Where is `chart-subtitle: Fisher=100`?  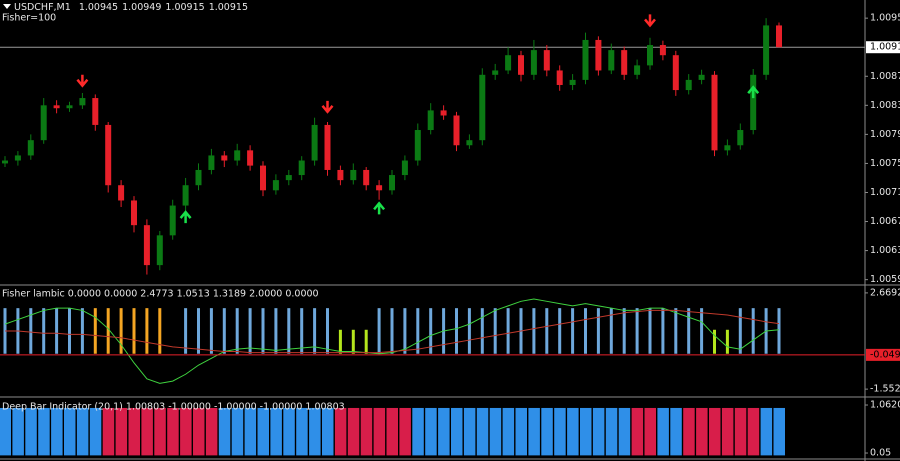
chart-subtitle: Fisher=100 is located at coordinates (29, 18).